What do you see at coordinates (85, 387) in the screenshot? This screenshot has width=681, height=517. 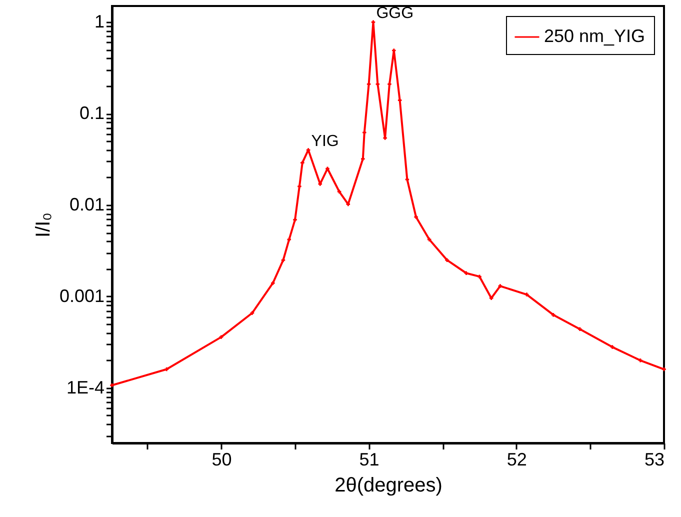 I see `y-tick-label: 1E-4` at bounding box center [85, 387].